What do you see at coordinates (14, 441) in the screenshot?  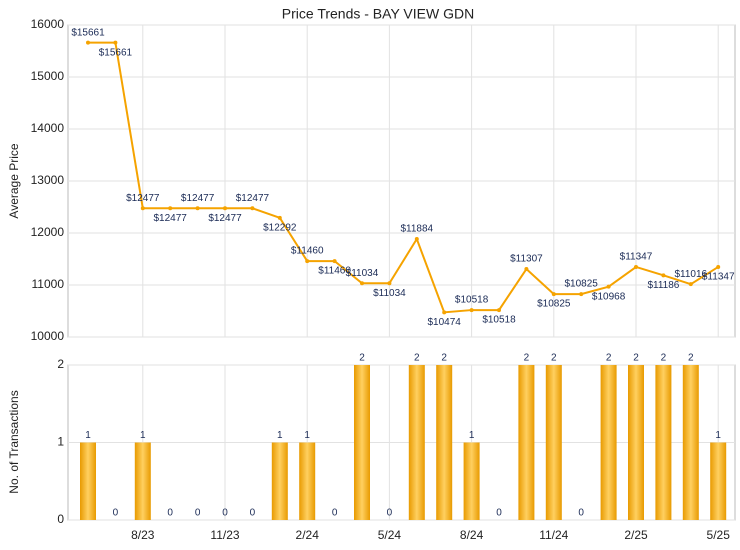 I see `y-axis-label: No. of Transactions` at bounding box center [14, 441].